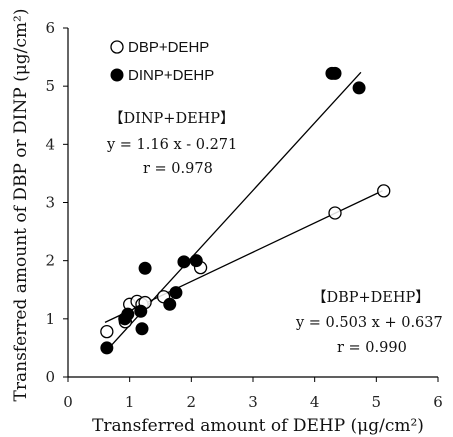 This screenshot has height=437, width=453. Describe the element at coordinates (50, 203) in the screenshot. I see `y-tick-label: 3` at that location.